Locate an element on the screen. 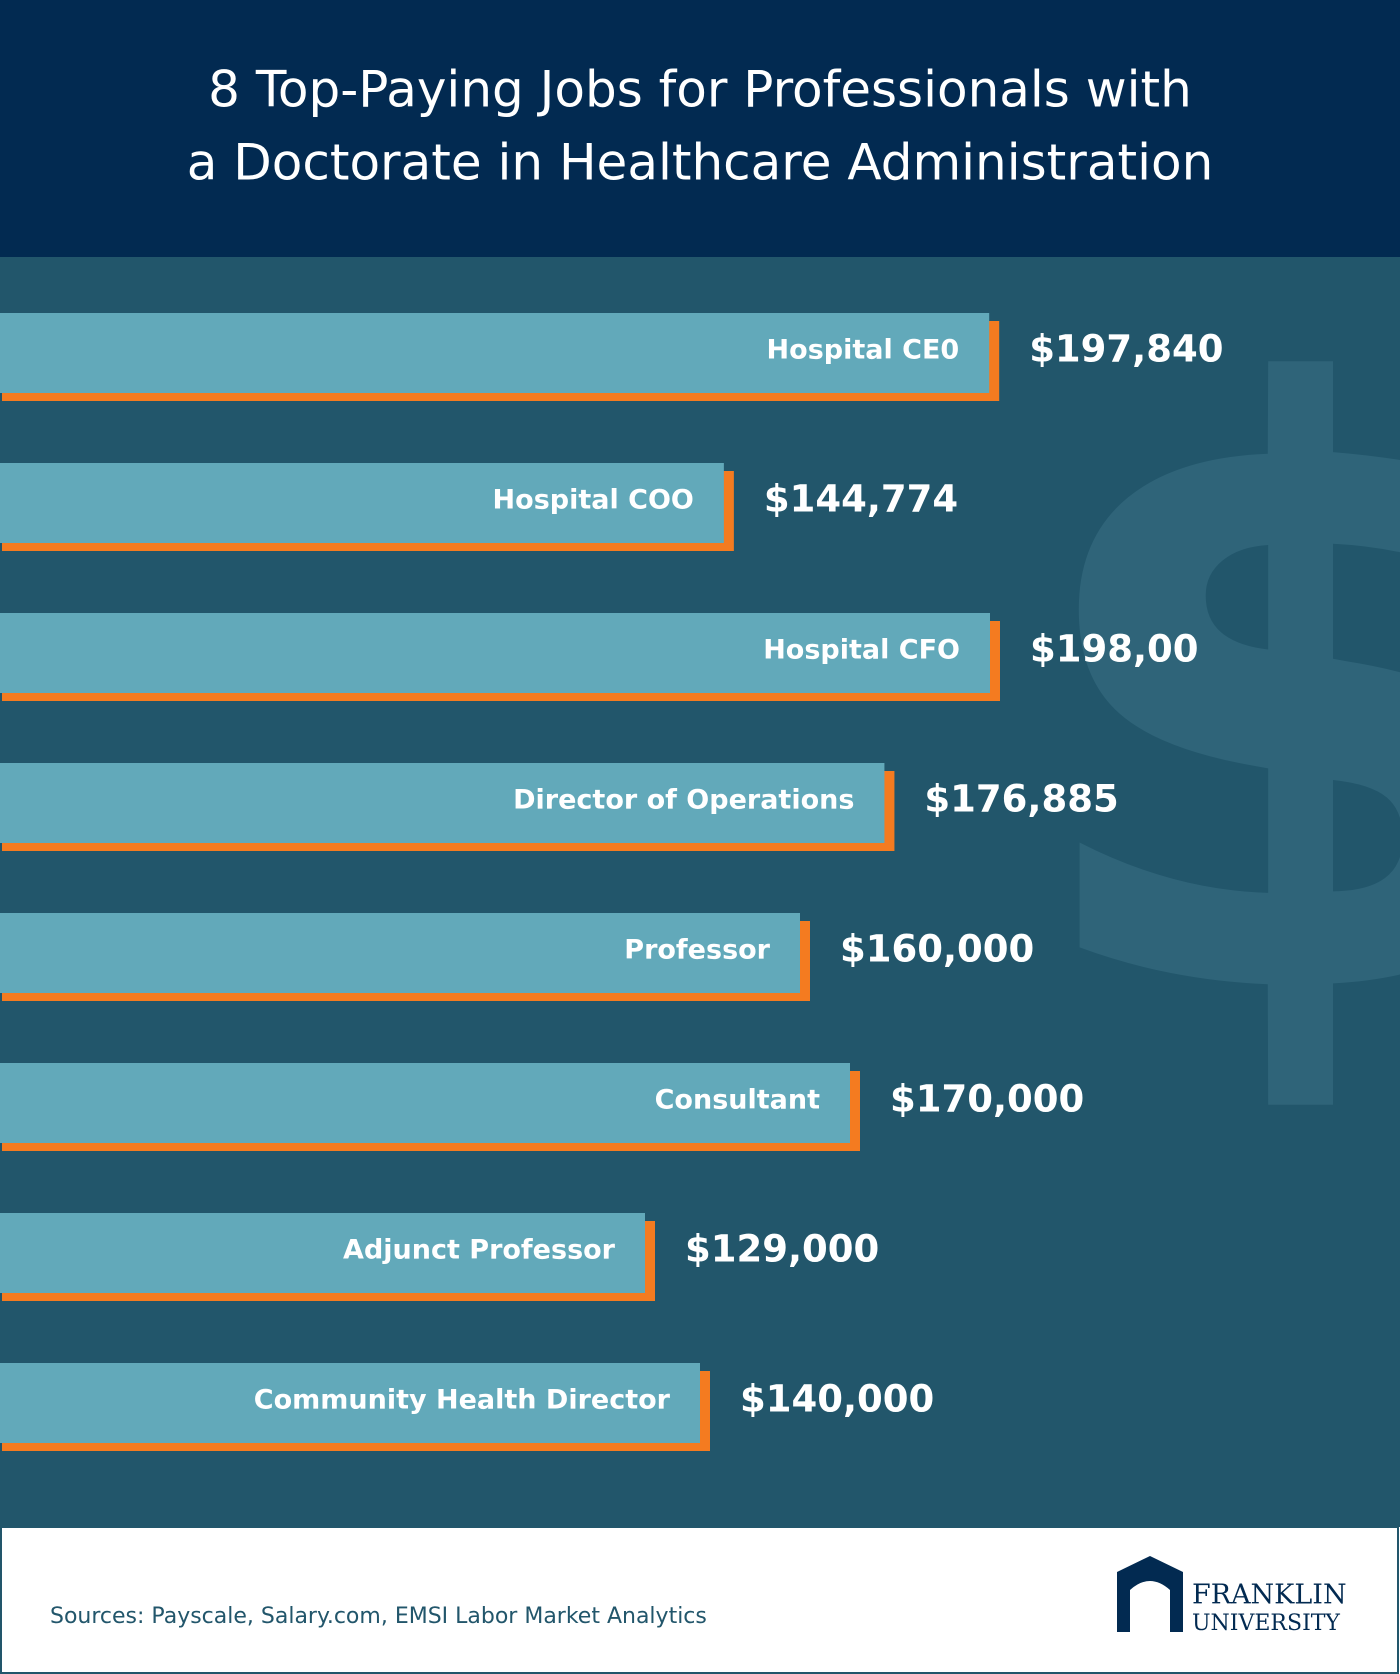  bar-label: Hospital CFO is located at coordinates (861, 650).